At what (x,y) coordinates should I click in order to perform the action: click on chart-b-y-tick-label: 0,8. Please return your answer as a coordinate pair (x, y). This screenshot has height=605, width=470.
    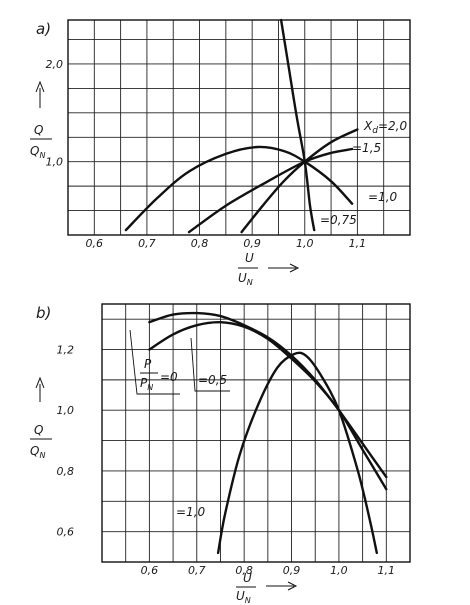
    Looking at the image, I should click on (66, 471).